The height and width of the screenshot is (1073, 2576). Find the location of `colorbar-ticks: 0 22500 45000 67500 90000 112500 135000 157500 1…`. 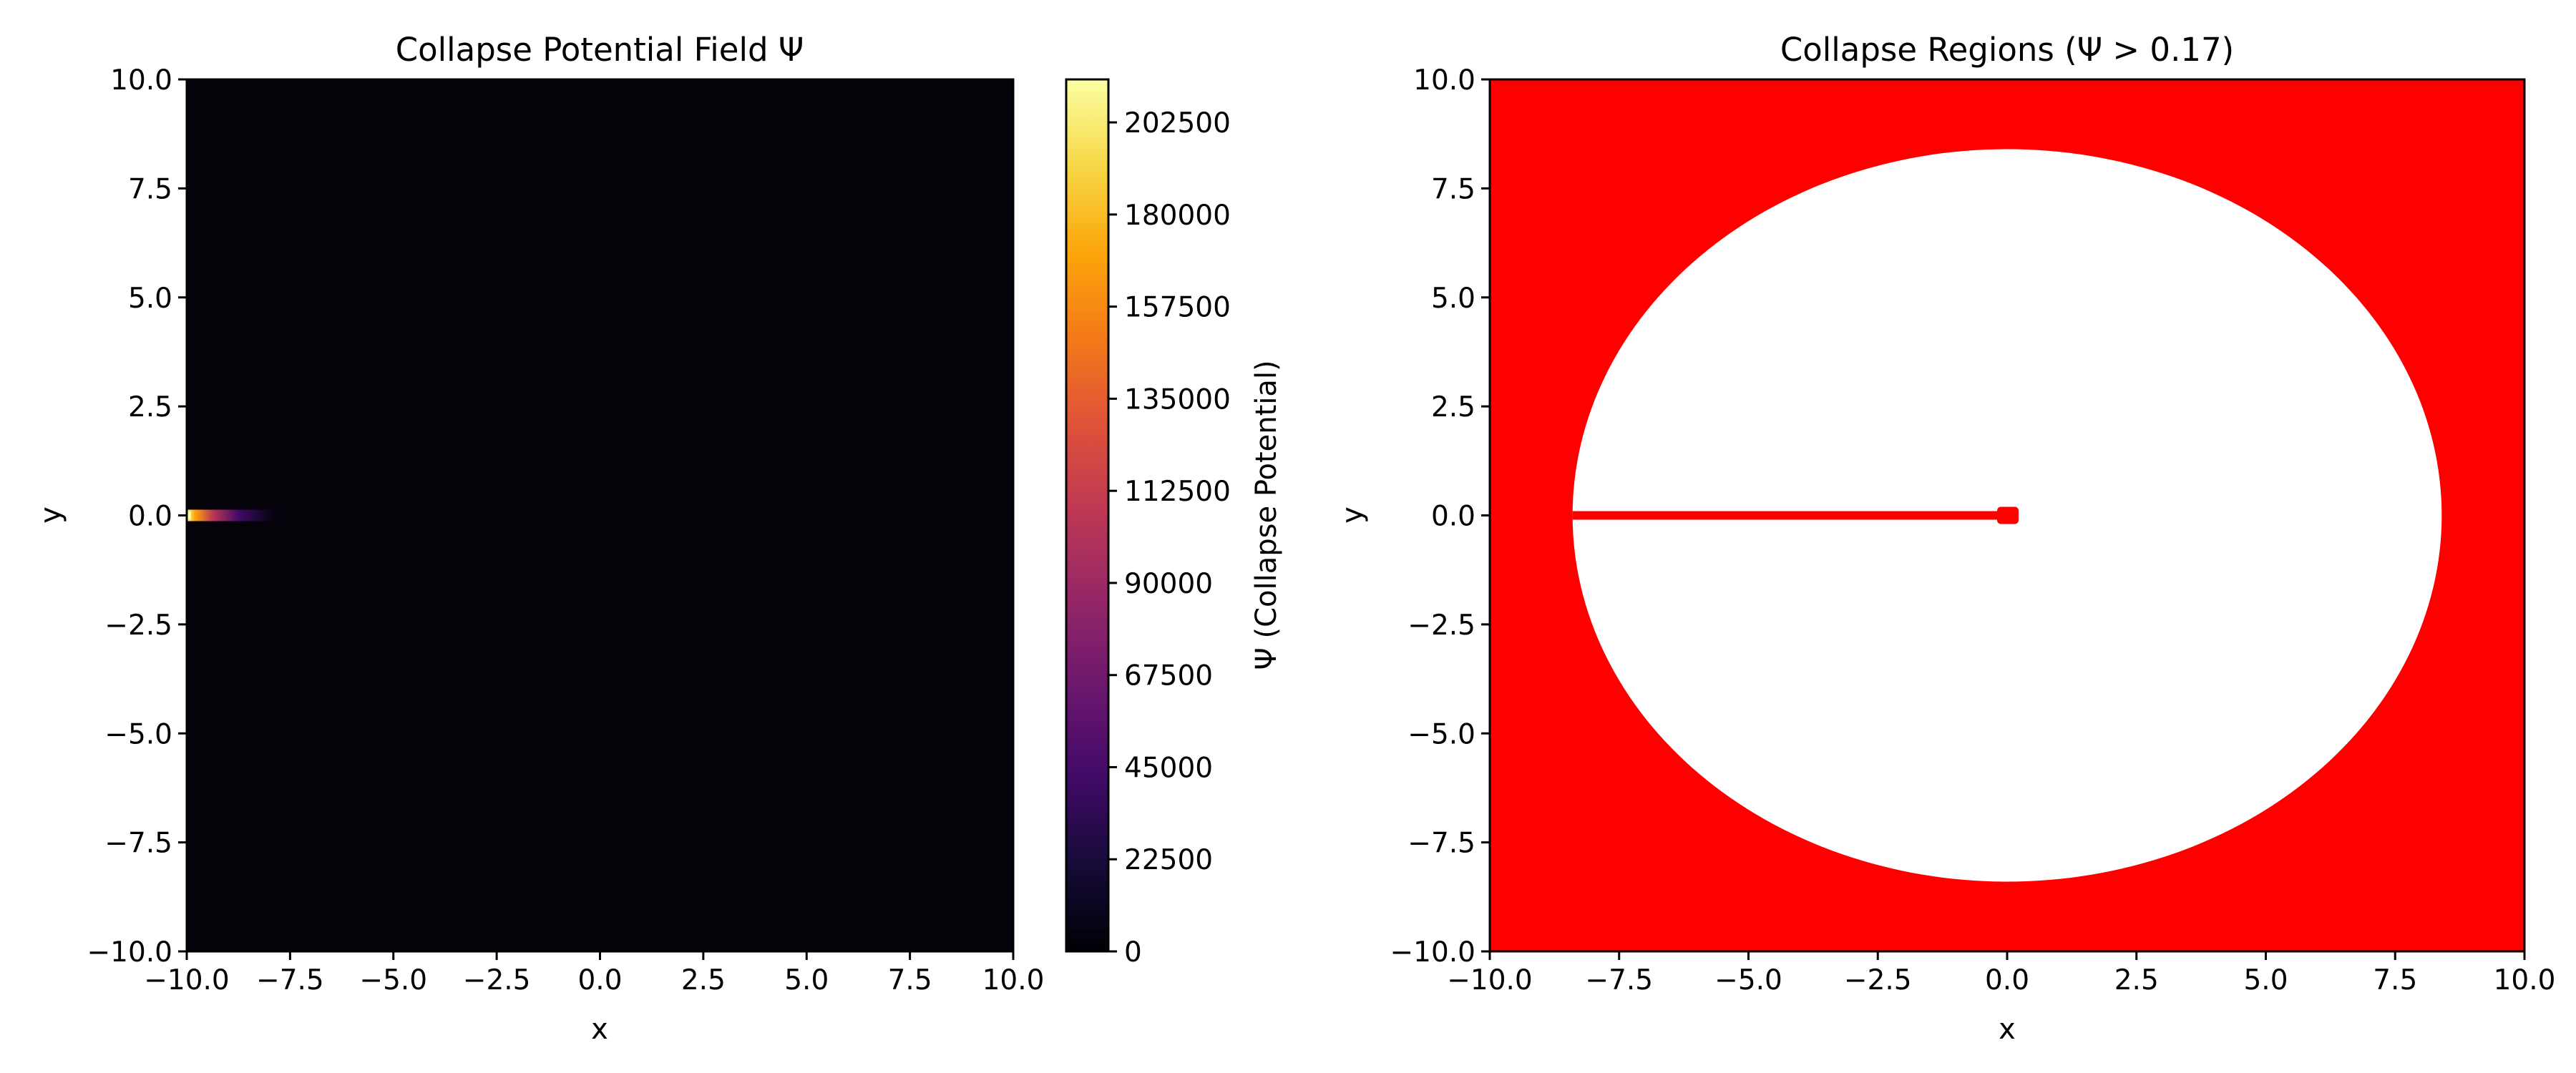

colorbar-ticks: 0 22500 45000 67500 90000 112500 135000 157500 1… is located at coordinates (1169, 538).